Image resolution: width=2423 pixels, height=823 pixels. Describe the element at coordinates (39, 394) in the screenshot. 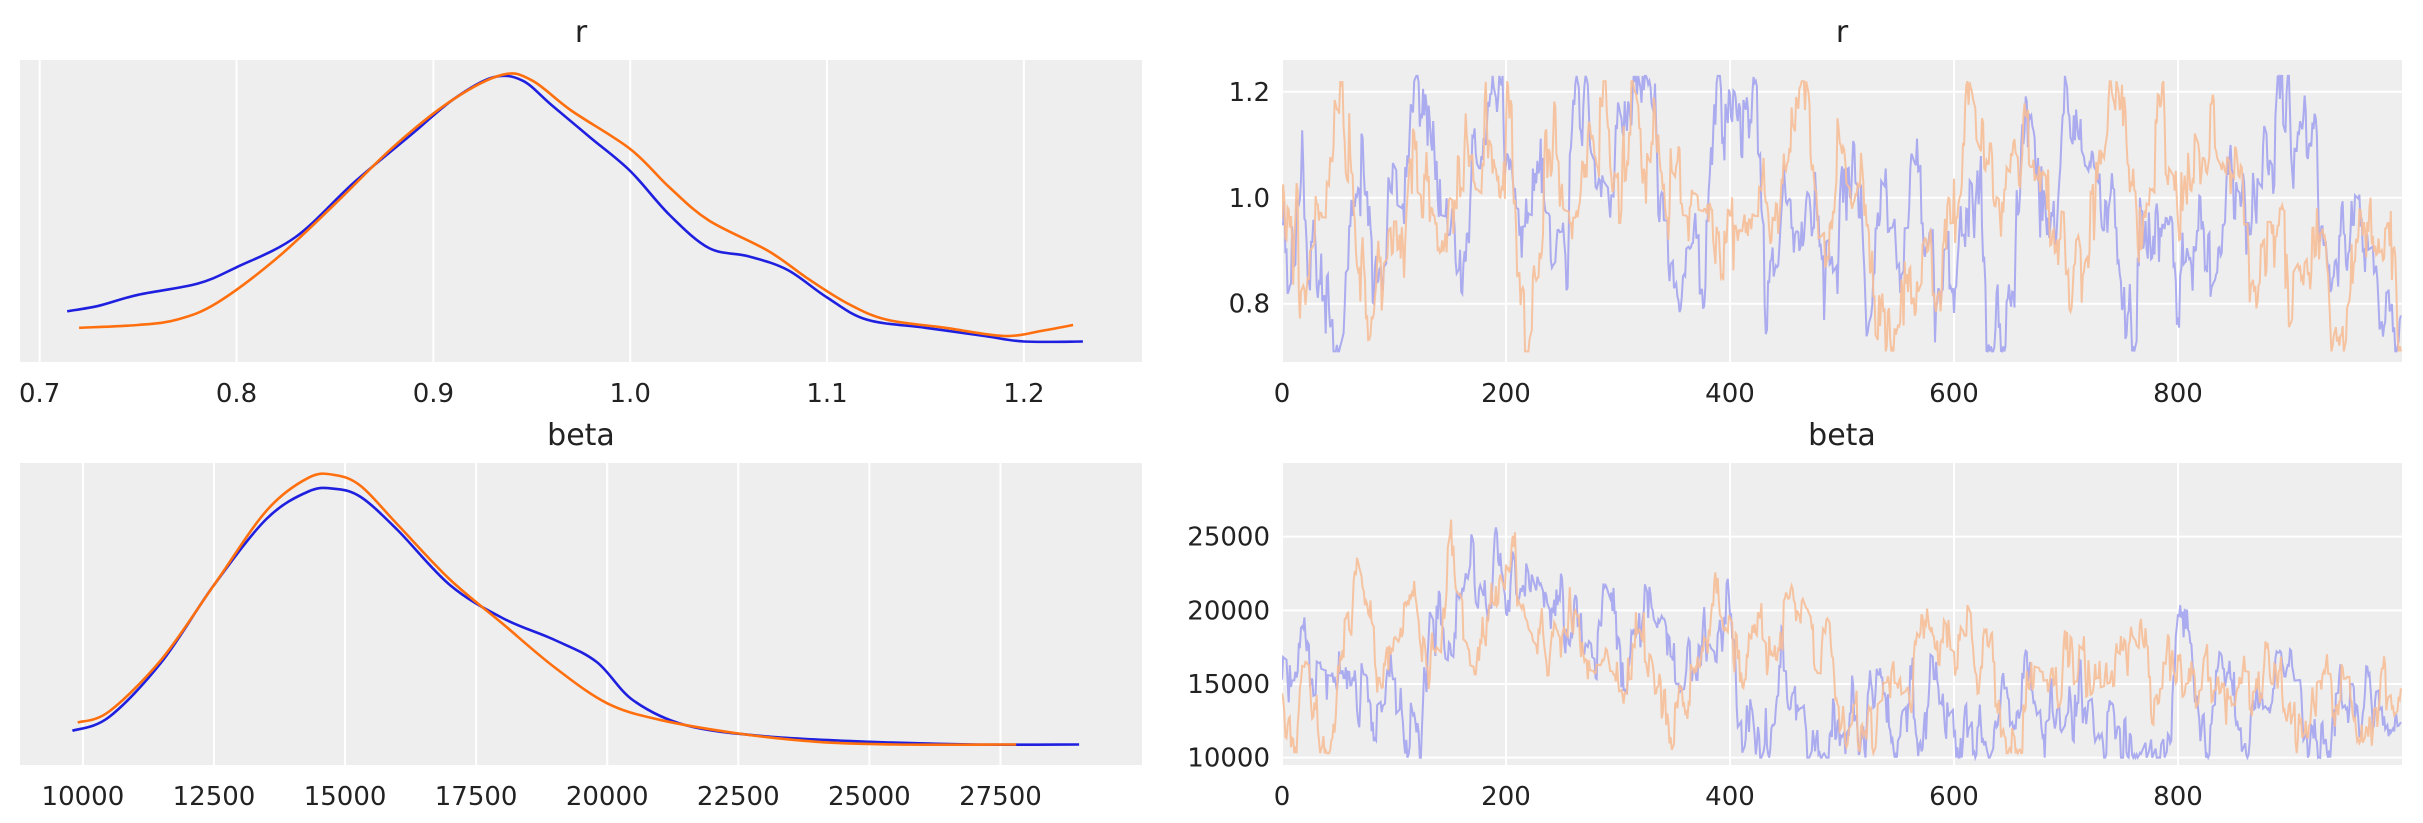

I see `x-tick-label: 0.7` at that location.